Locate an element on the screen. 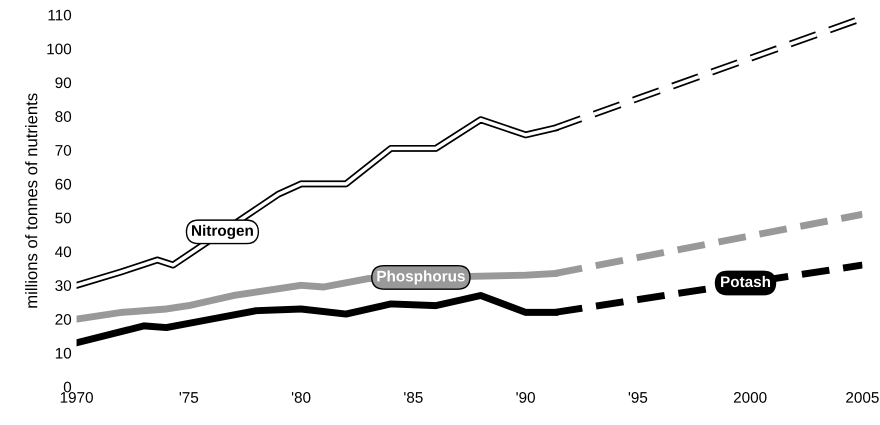 The width and height of the screenshot is (880, 425). x-tick-label: '90 is located at coordinates (525, 397).